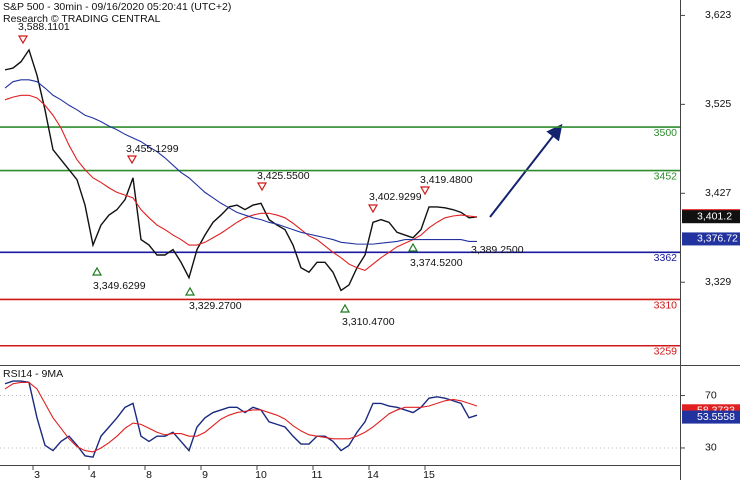  What do you see at coordinates (37, 474) in the screenshot?
I see `x-tick-label: 3` at bounding box center [37, 474].